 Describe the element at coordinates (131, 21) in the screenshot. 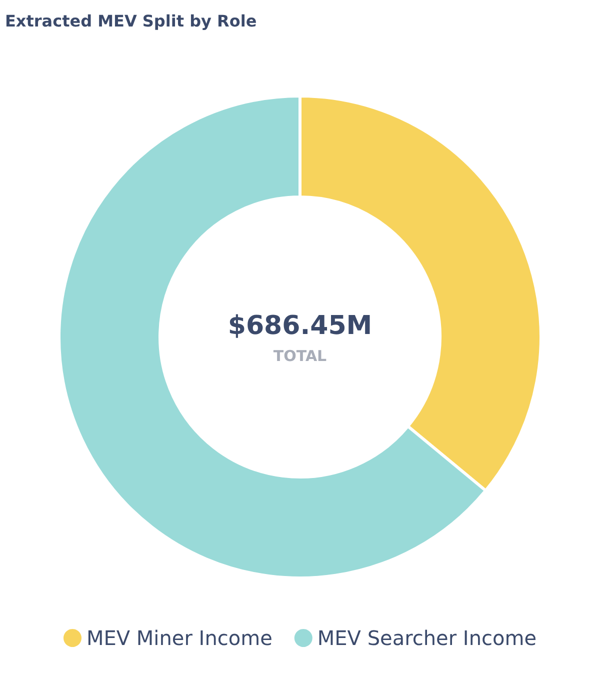

I see `chart-title: Extracted MEV Split by Role` at that location.